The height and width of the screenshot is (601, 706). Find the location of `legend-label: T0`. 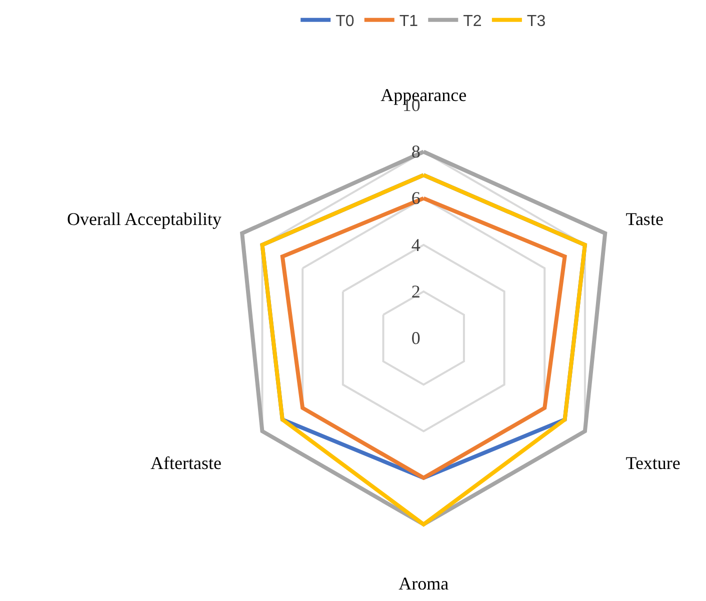

legend-label: T0 is located at coordinates (345, 21).